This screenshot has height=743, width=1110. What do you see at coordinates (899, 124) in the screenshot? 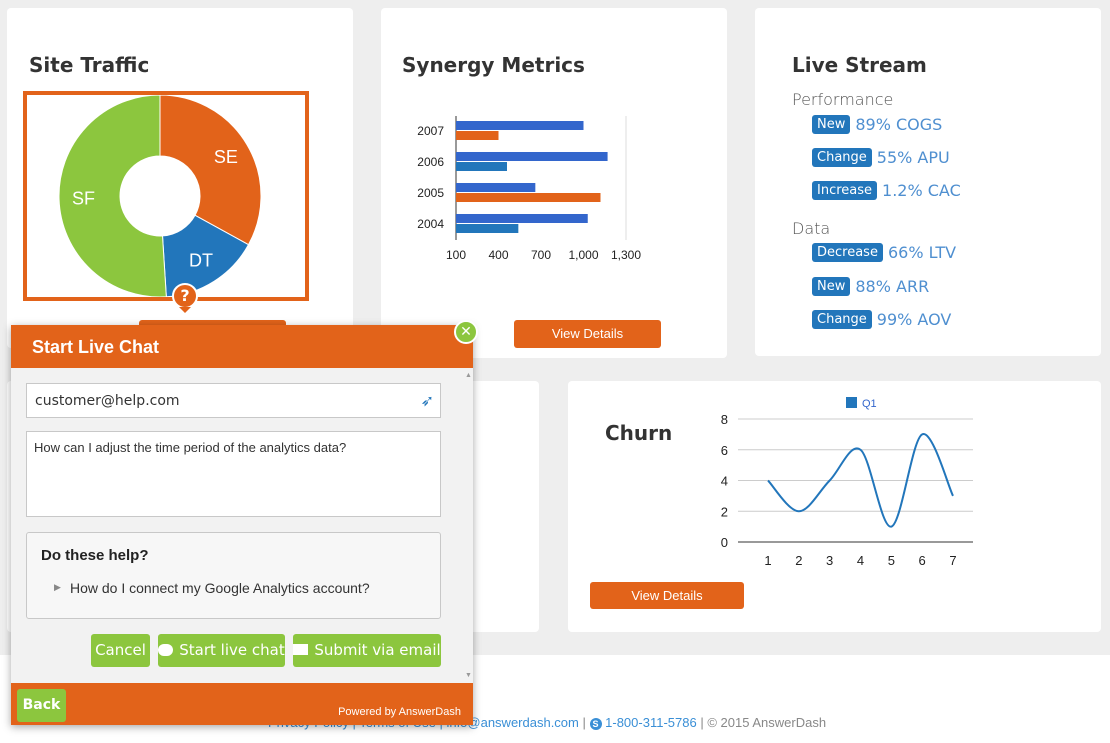
I see `metric-value: 89% COGS` at bounding box center [899, 124].